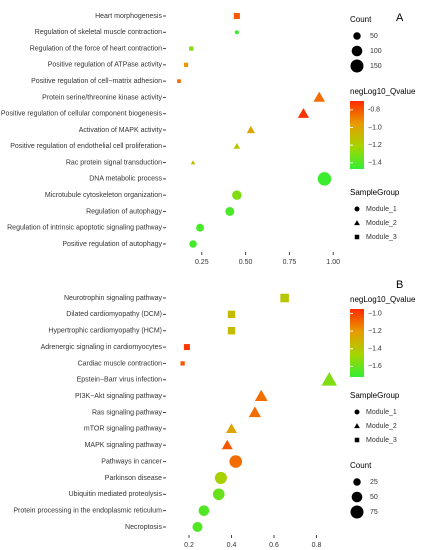 This screenshot has width=432, height=550. Describe the element at coordinates (143, 527) in the screenshot. I see `y-tick-label: Necroptosis` at that location.